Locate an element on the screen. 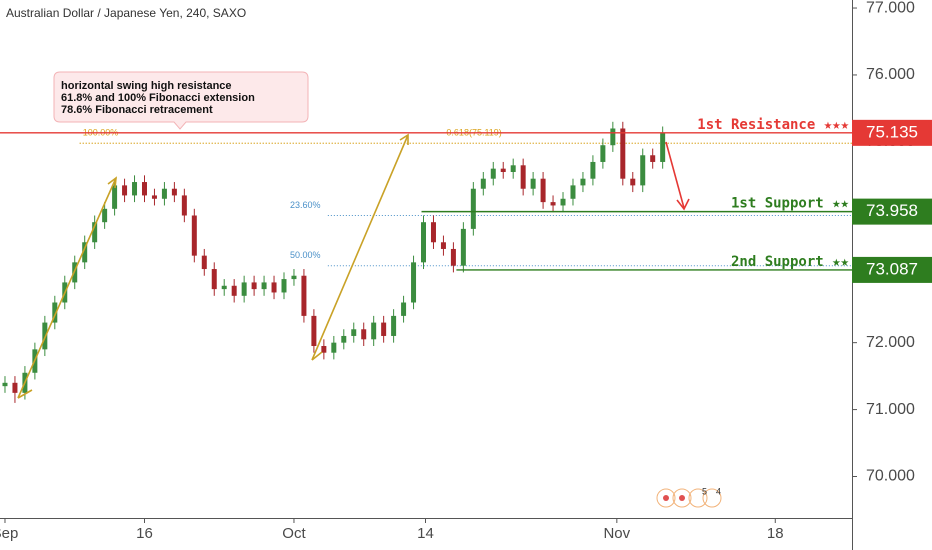 This screenshot has height=550, width=932. annotation-box is located at coordinates (181, 100).